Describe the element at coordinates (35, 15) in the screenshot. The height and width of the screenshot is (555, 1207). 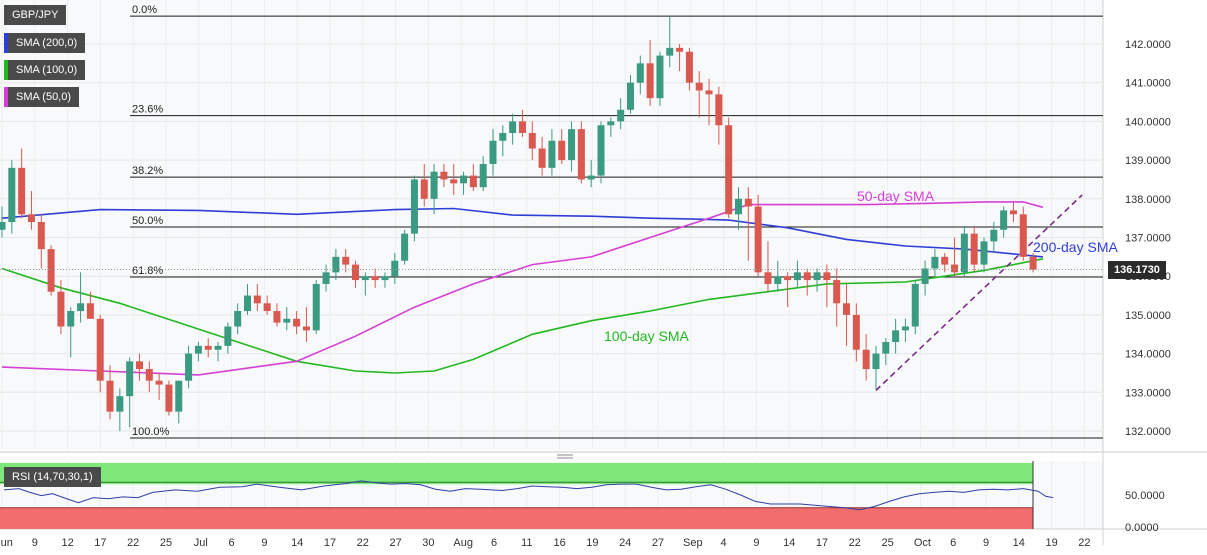
I see `legend-symbol: GBP/JPY` at that location.